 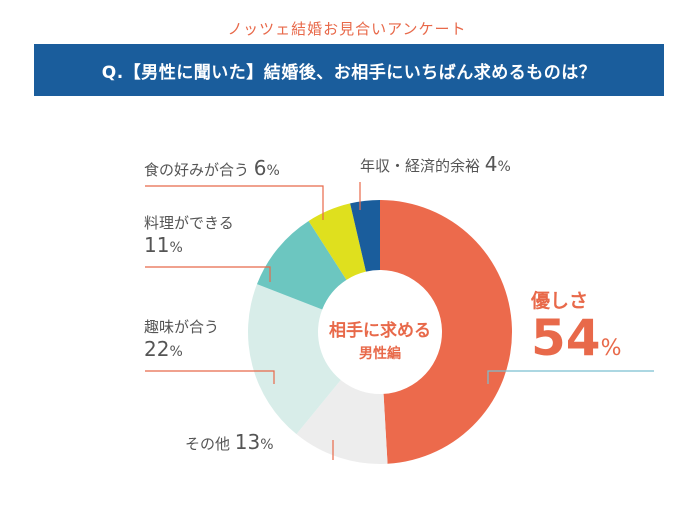 I want to click on label-ryouri-name: 料理ができる, so click(x=189, y=223).